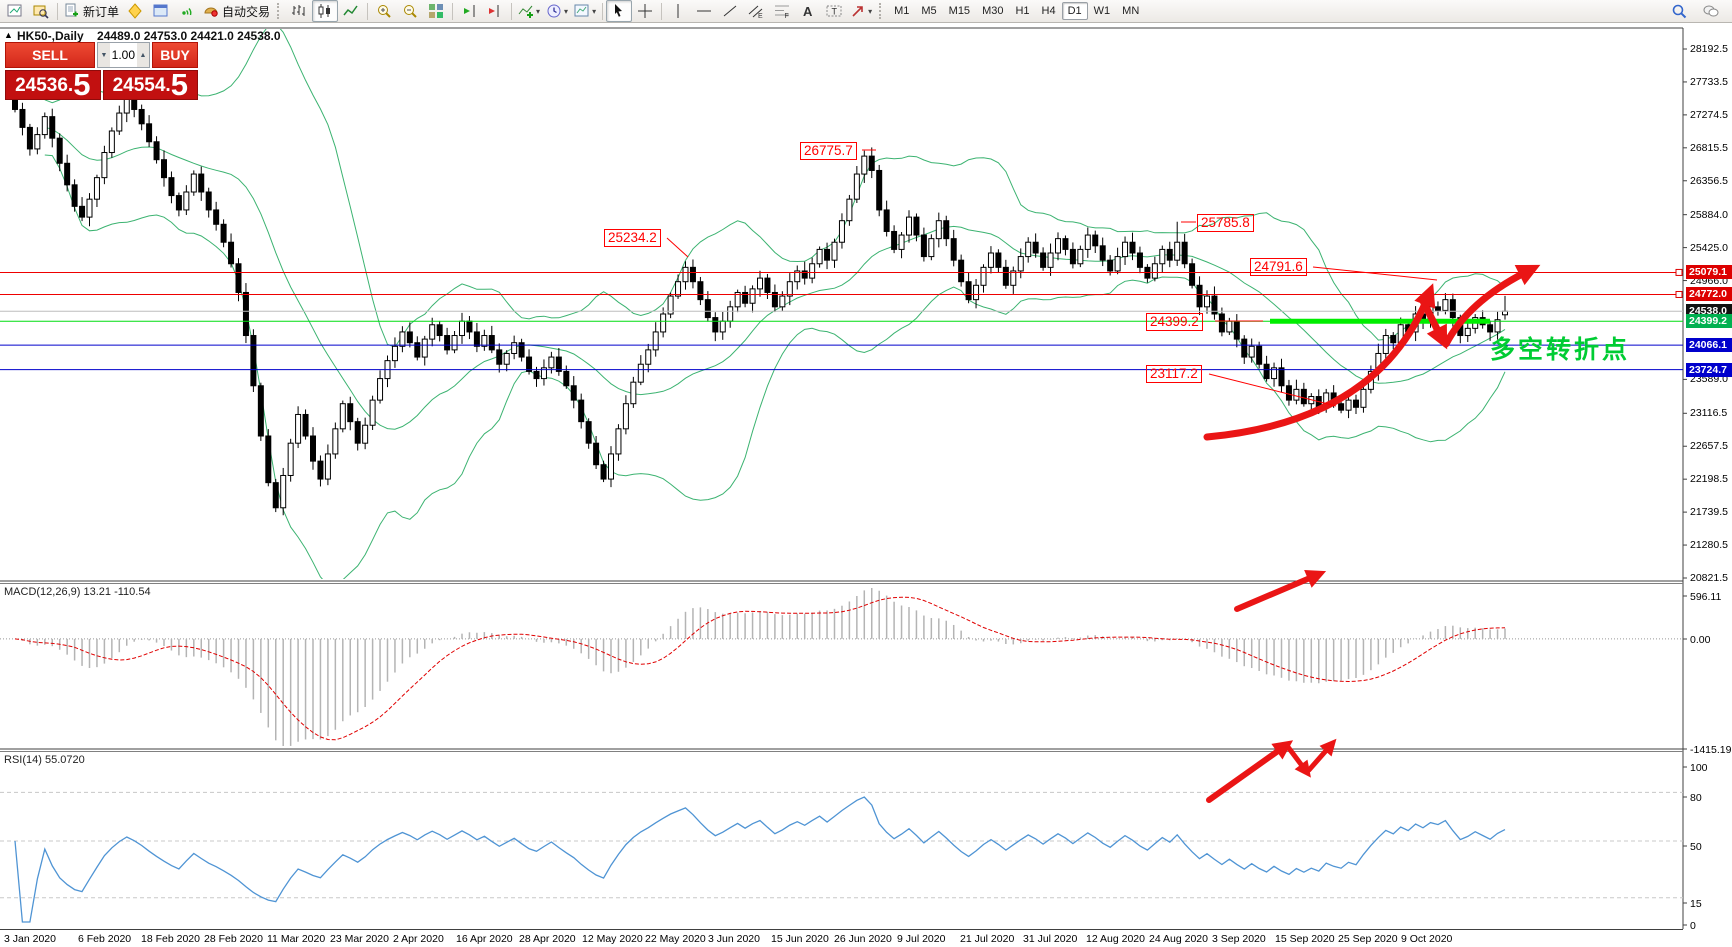  I want to click on auto-scroll-button, so click(469, 11).